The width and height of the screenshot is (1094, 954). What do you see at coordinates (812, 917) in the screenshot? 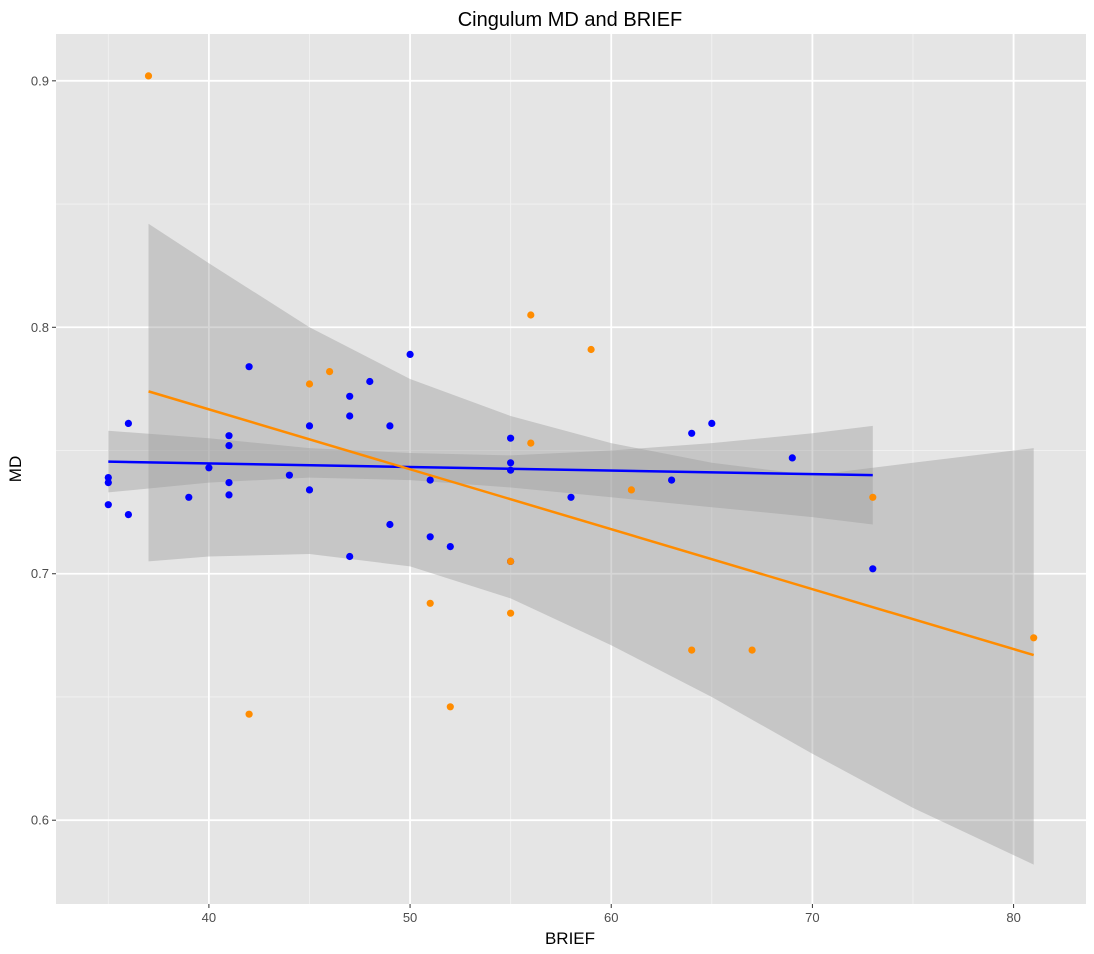
I see `x-tick-label: 70` at bounding box center [812, 917].